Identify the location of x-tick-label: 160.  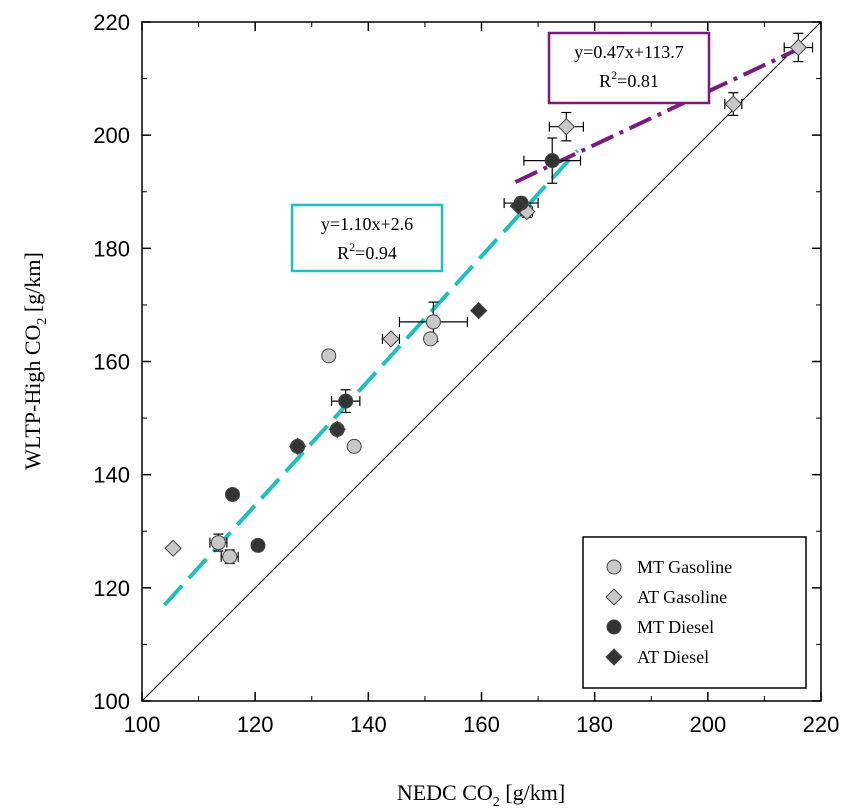
(481, 724).